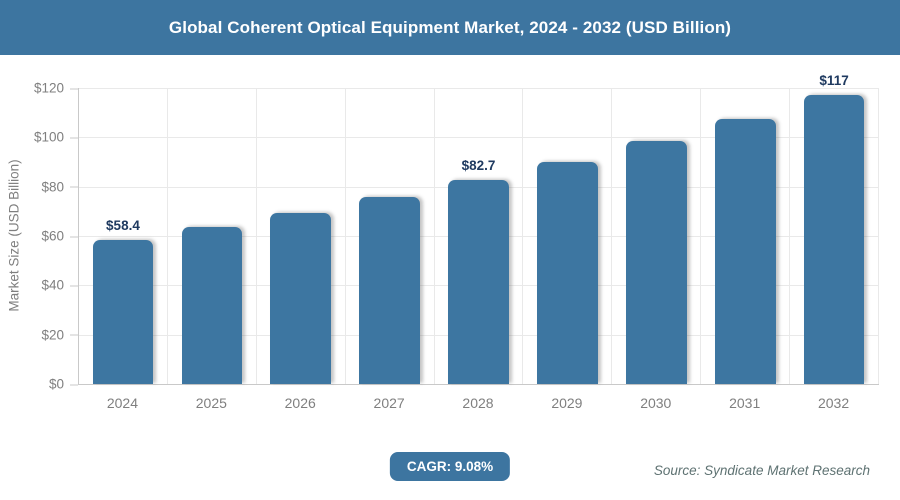 This screenshot has width=900, height=500. I want to click on bar-2031, so click(745, 251).